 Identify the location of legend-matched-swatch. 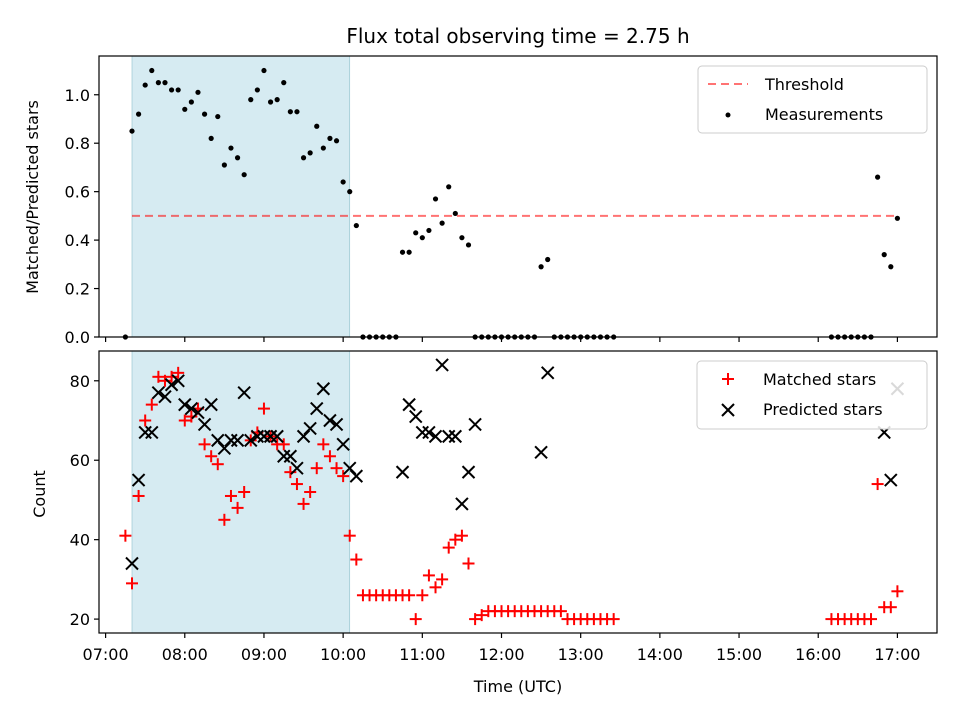
(728, 379).